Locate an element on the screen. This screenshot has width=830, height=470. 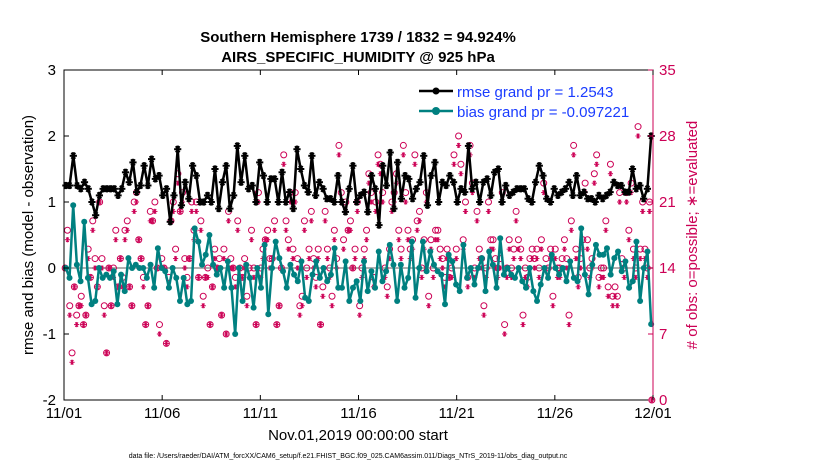
legend-bias-marker is located at coordinates (436, 111).